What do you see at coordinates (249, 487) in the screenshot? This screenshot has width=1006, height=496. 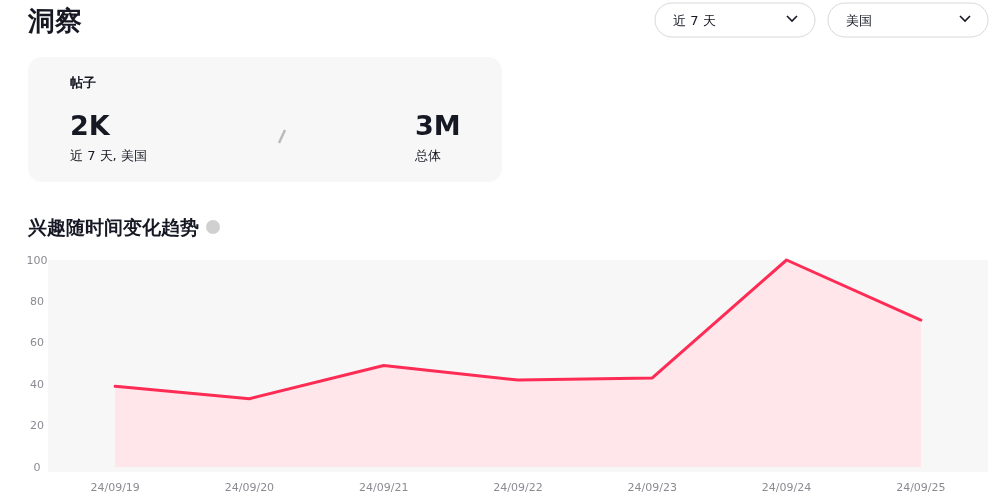 I see `x-tick-label: 24/09/20` at bounding box center [249, 487].